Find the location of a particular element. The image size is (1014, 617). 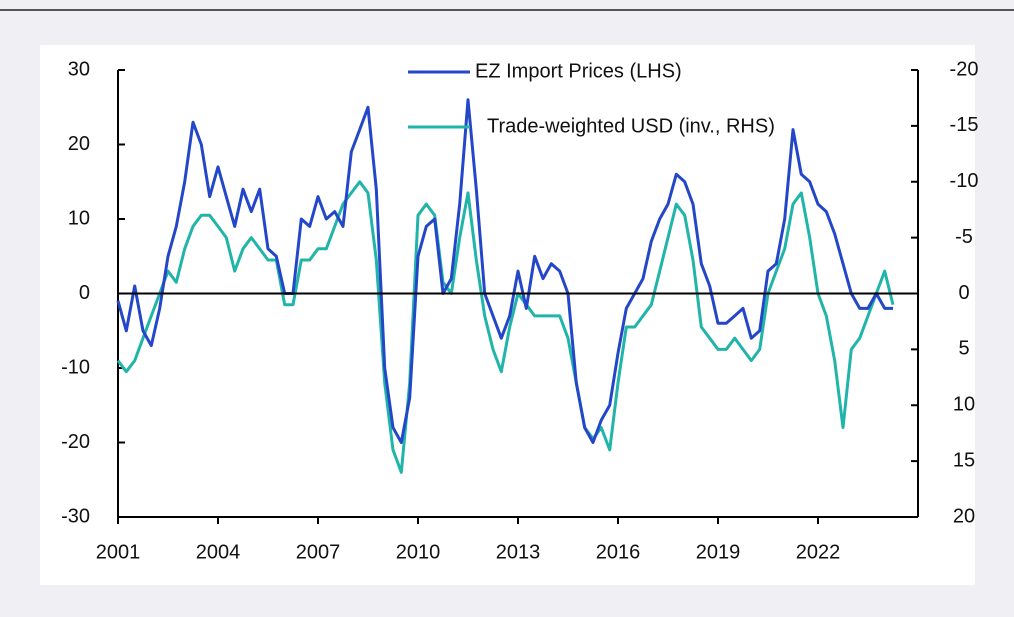

x-tick-label: 2019 is located at coordinates (718, 552).